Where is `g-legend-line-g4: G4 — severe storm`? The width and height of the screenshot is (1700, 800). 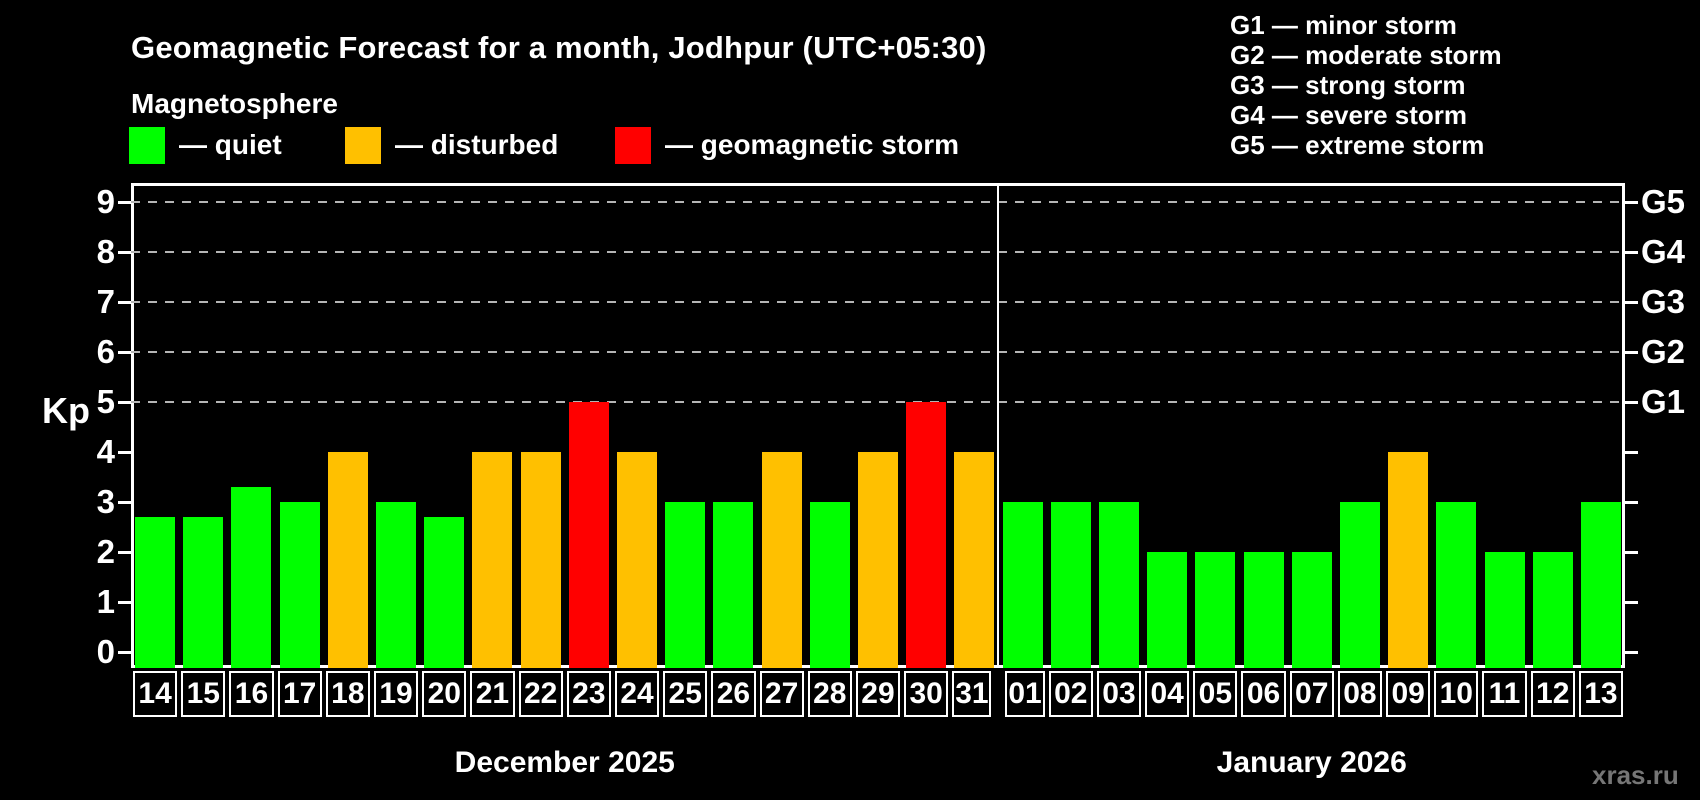
g-legend-line-g4: G4 — severe storm is located at coordinates (1349, 115).